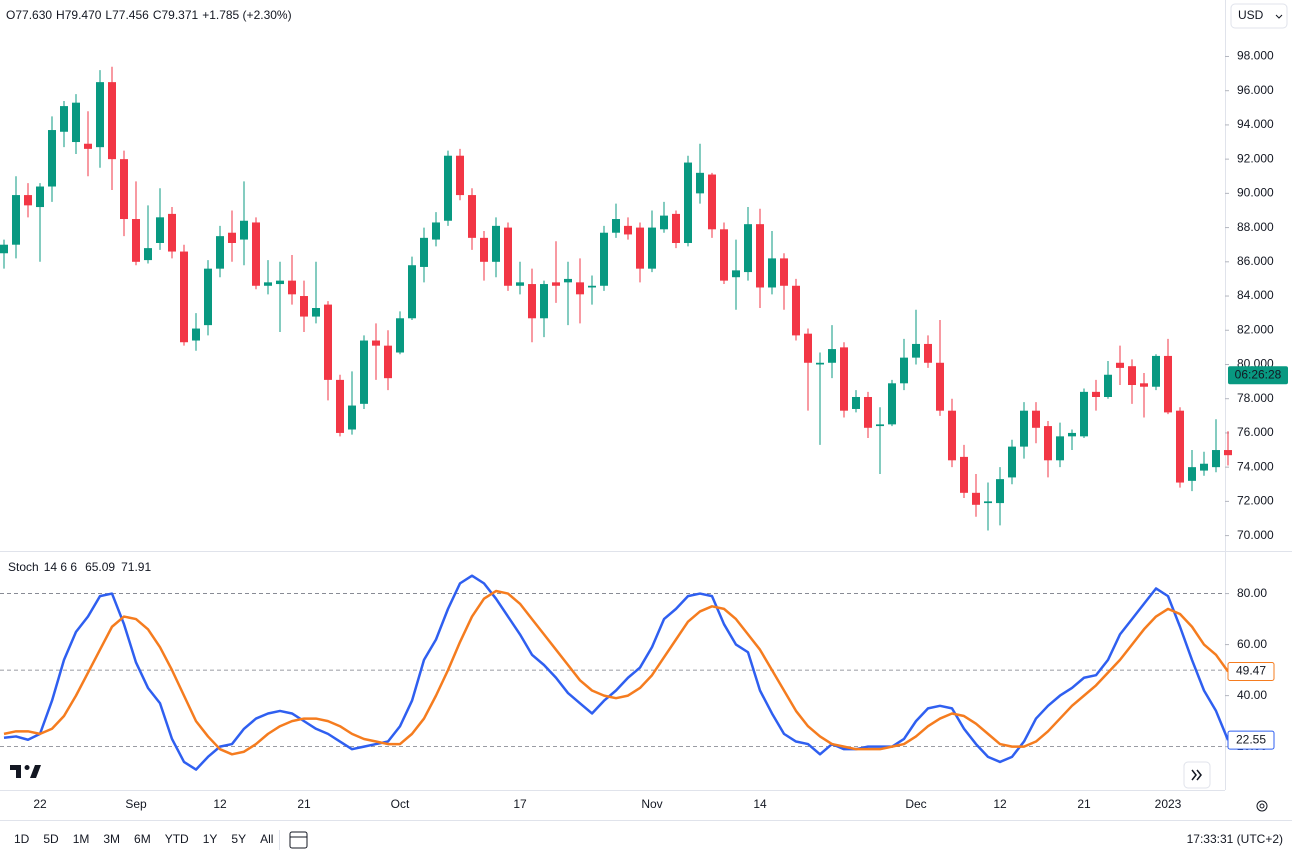 The width and height of the screenshot is (1292, 860). I want to click on y-tick-label: 78.000, so click(1255, 398).